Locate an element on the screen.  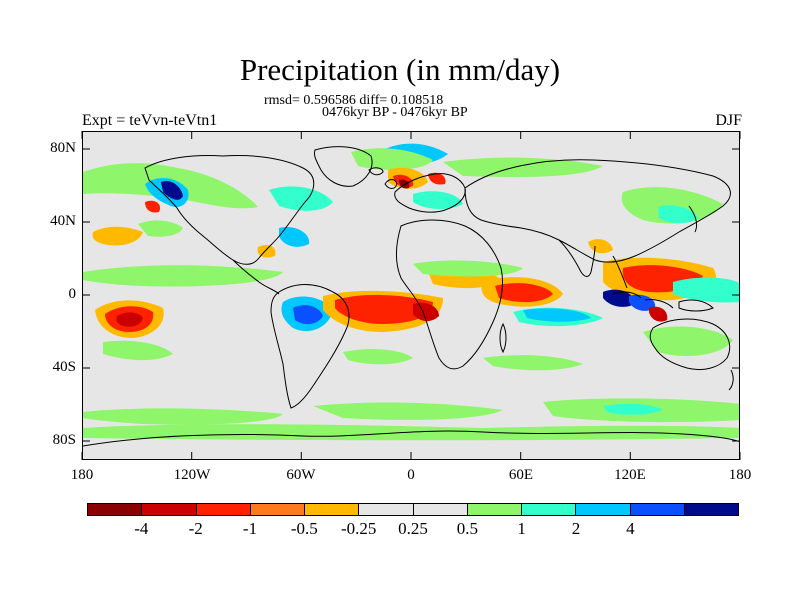
coastline-india is located at coordinates (577, 258).